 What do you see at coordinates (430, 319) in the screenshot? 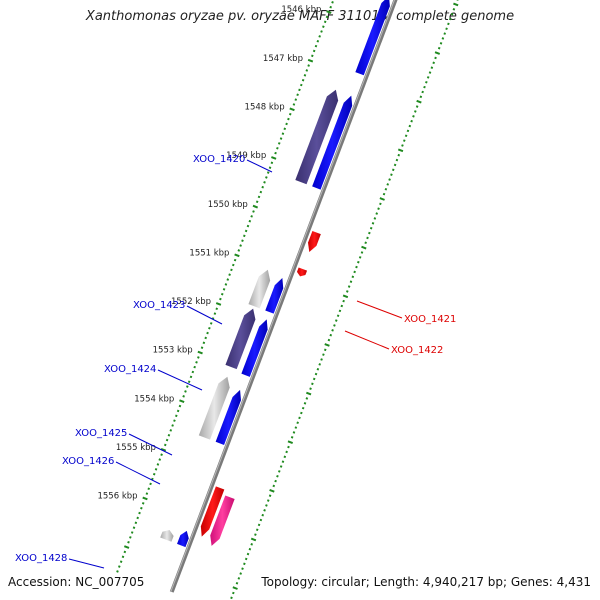
I see `gene-label: XOO_1421` at bounding box center [430, 319].